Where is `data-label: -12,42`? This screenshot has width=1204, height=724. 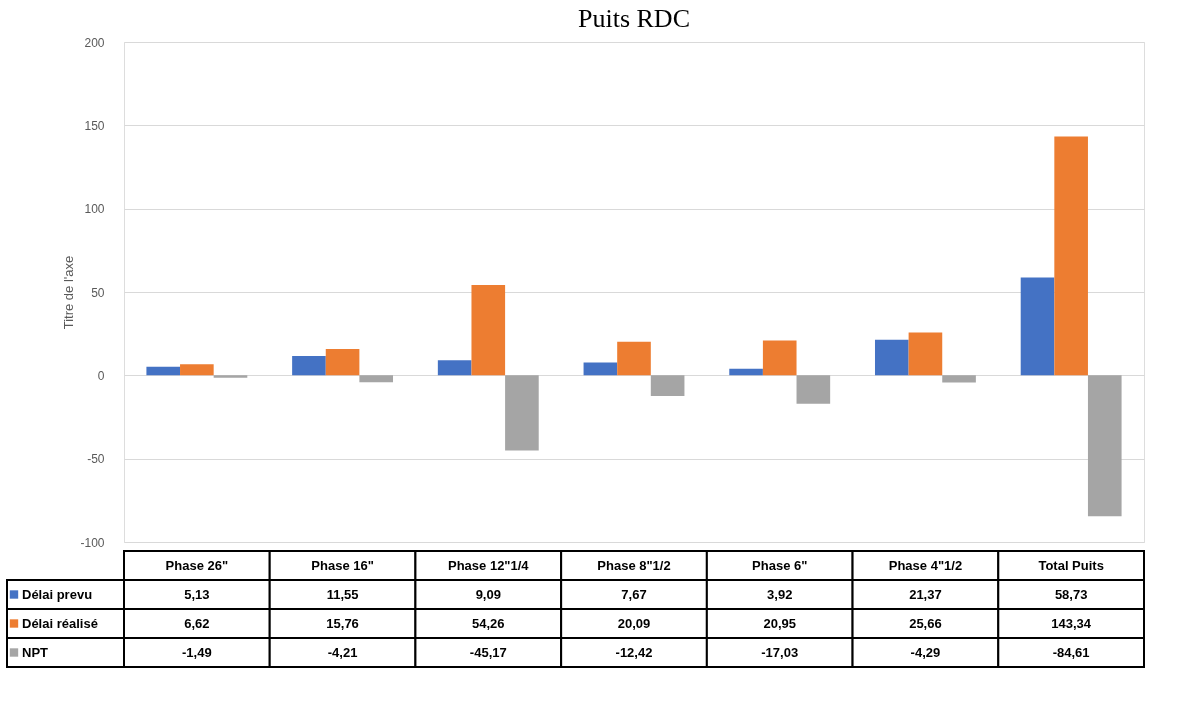 data-label: -12,42 is located at coordinates (634, 652).